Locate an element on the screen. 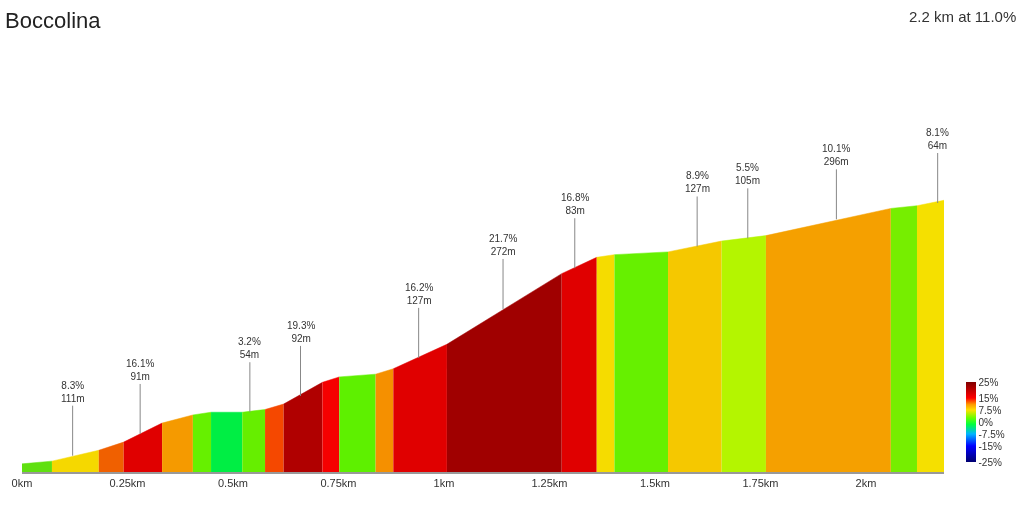 The height and width of the screenshot is (512, 1024). x-tick-label: 1.5km is located at coordinates (654, 483).